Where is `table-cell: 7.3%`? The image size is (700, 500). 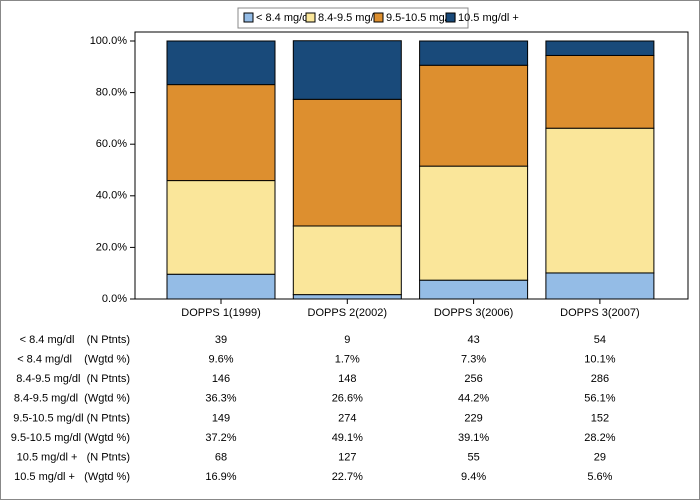
table-cell: 7.3% is located at coordinates (473, 360).